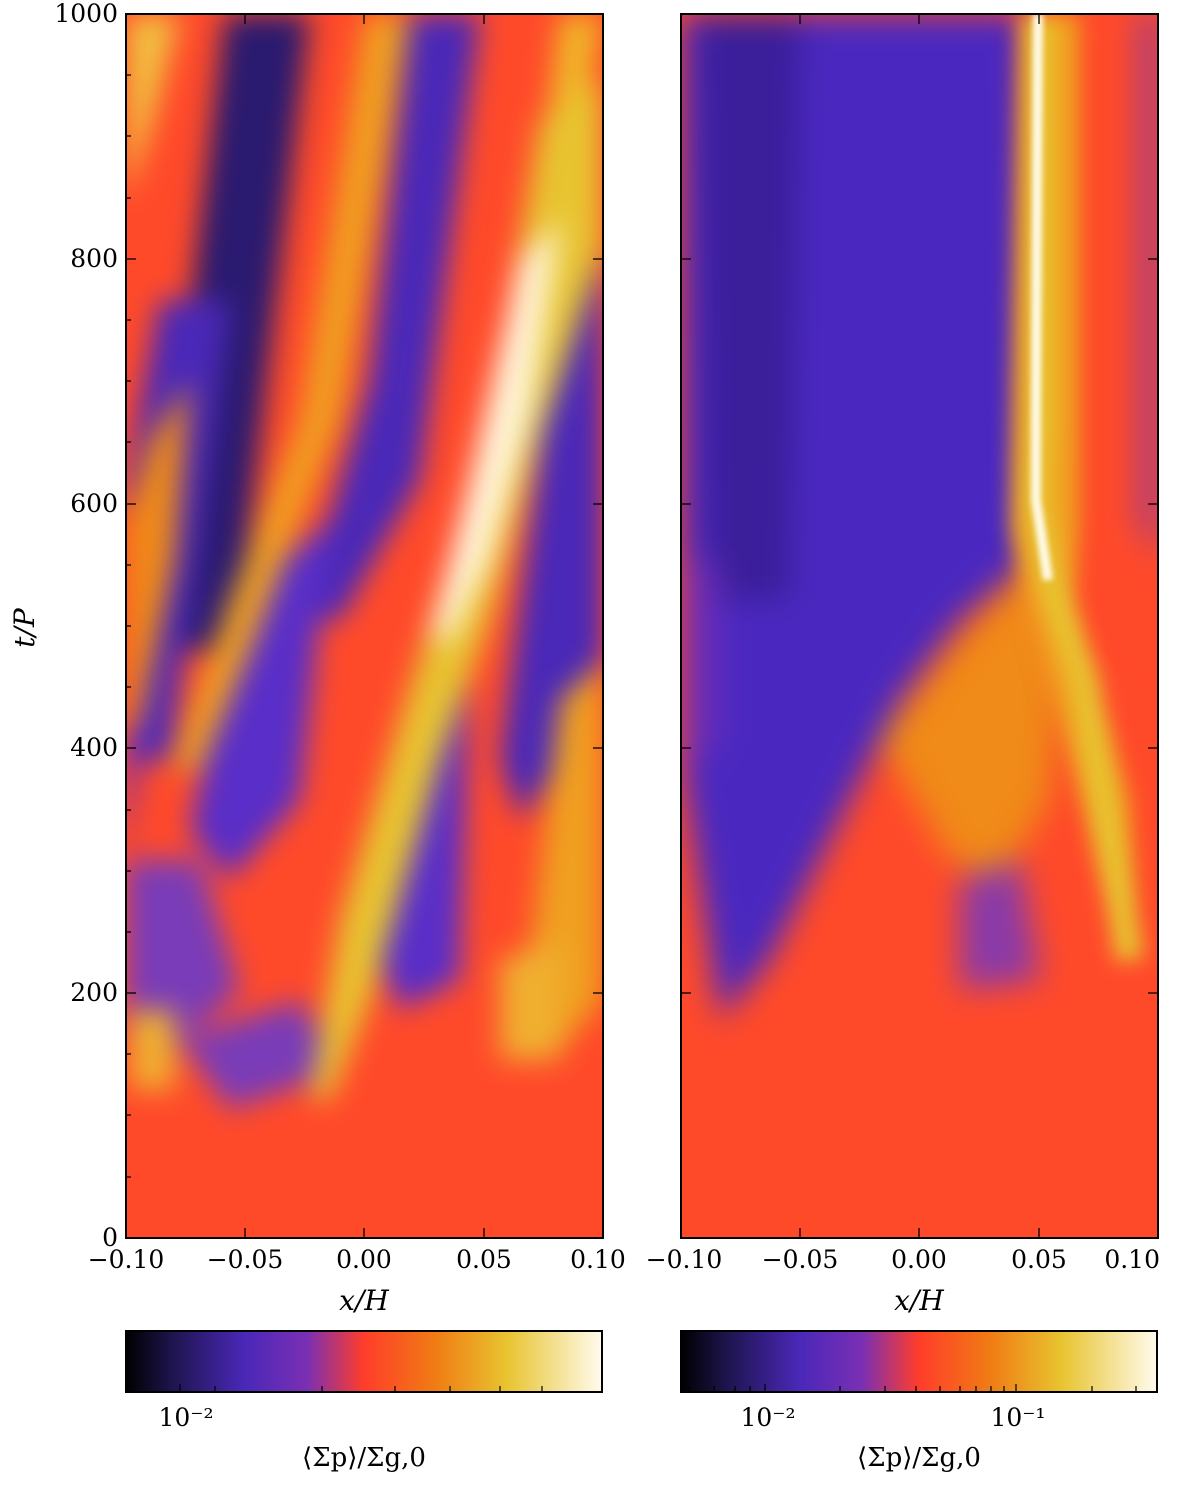  I want to click on right-x-axis-label: x/H, so click(919, 1300).